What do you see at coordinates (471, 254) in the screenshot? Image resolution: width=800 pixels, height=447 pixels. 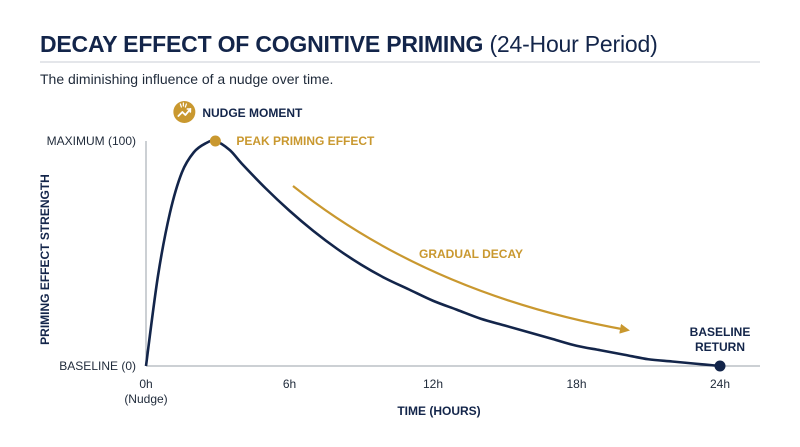 I see `gradual-decay-label: GRADUAL DECAY` at bounding box center [471, 254].